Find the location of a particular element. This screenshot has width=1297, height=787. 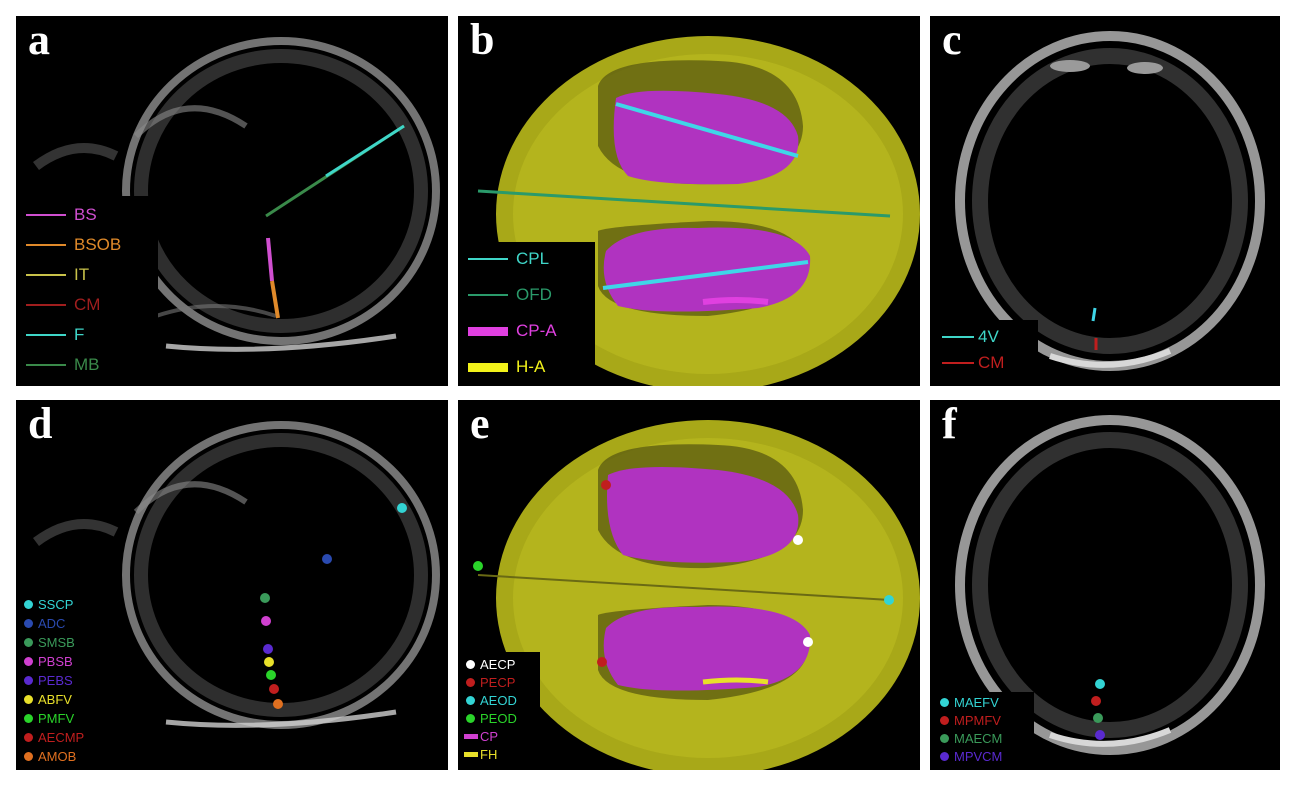

ultrasound-image-a is located at coordinates (236, 194).